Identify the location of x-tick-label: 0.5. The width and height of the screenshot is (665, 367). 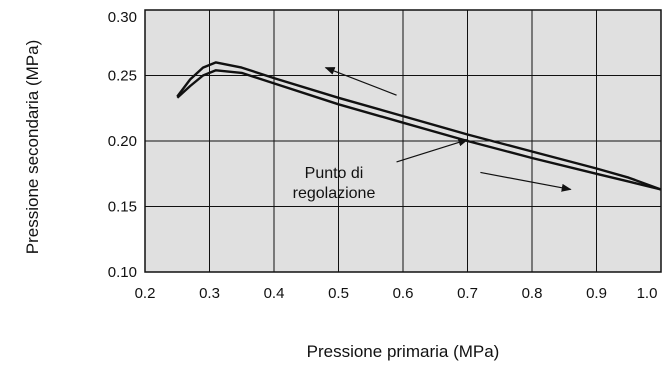
(338, 293).